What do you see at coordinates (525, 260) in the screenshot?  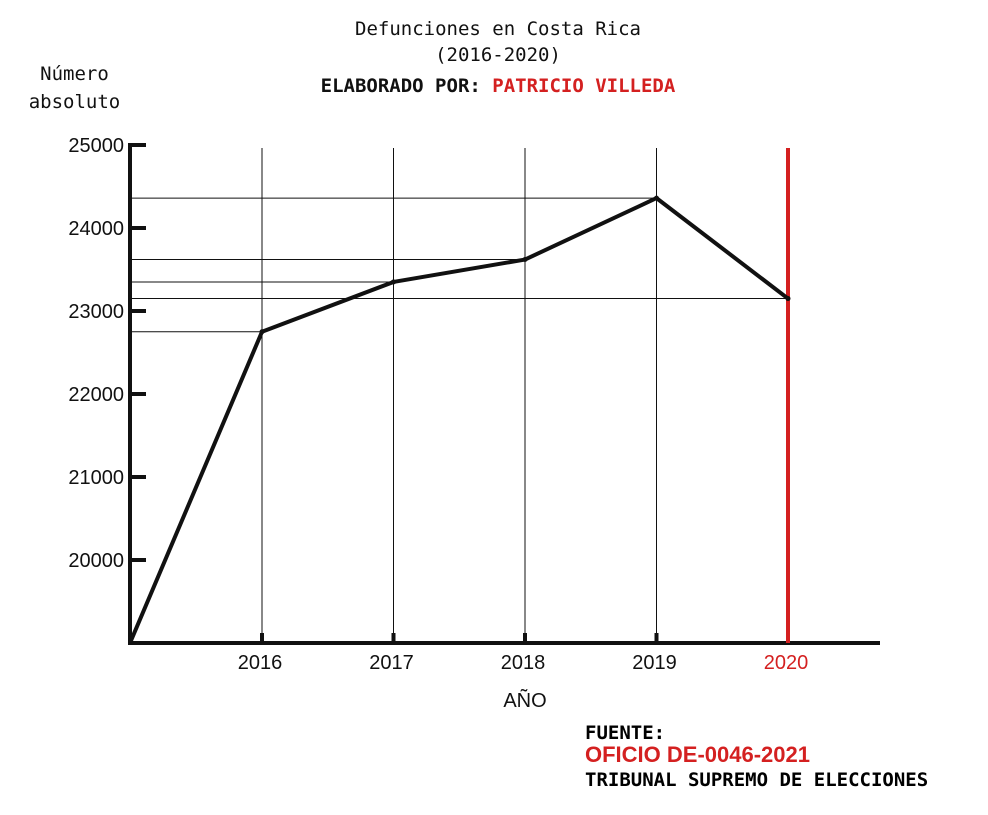 I see `data-point-2018` at bounding box center [525, 260].